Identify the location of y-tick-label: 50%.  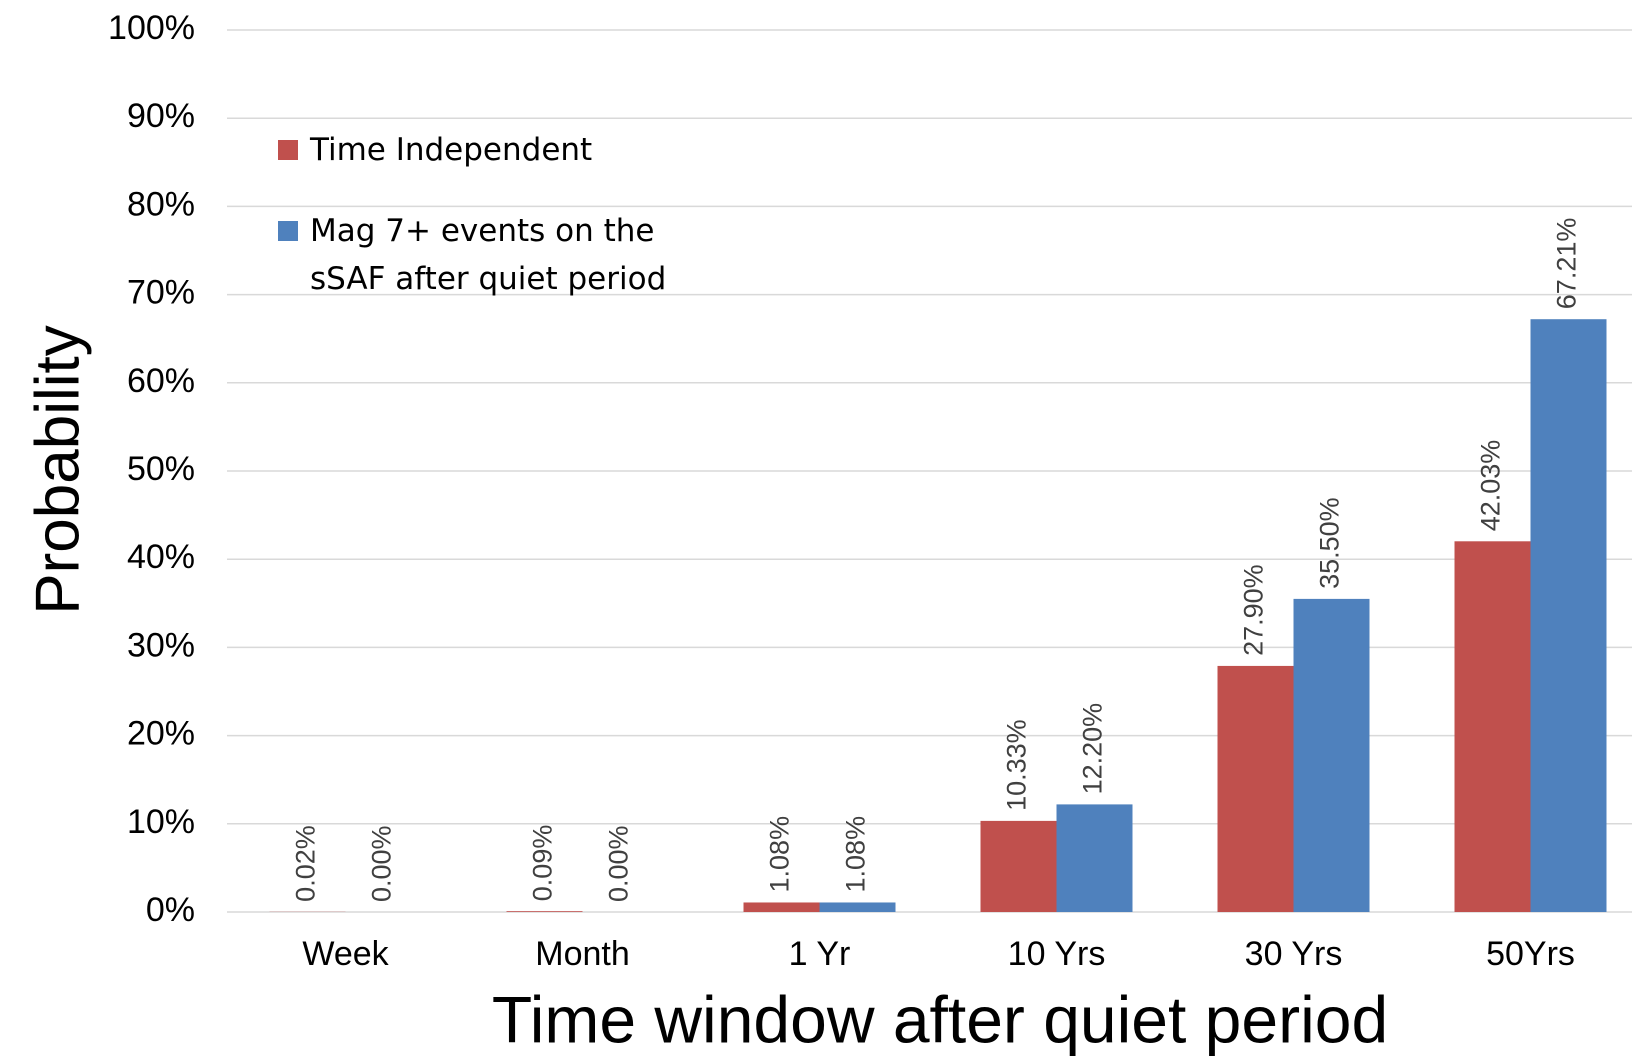
(161, 469).